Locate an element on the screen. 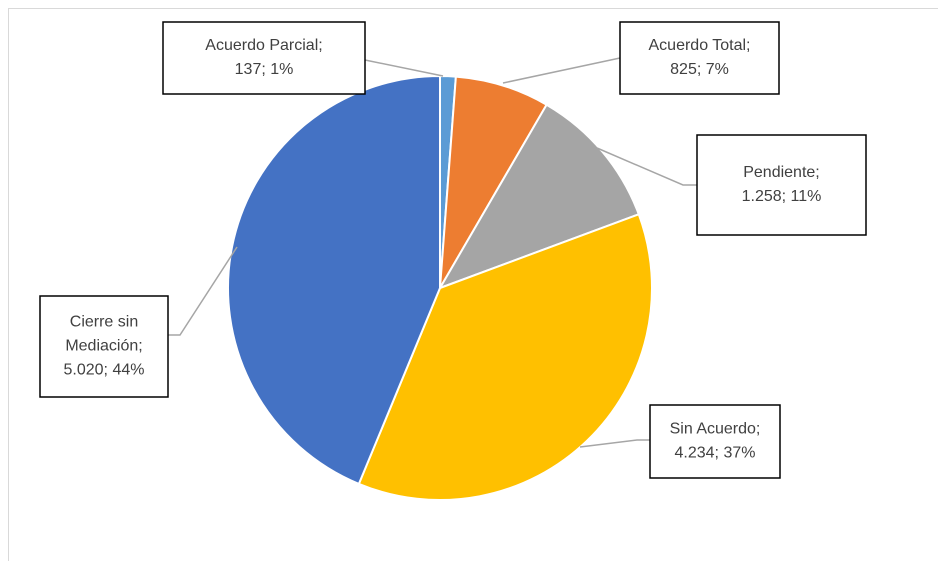 The width and height of the screenshot is (938, 561). data-label: 4.234; 37% is located at coordinates (715, 453).